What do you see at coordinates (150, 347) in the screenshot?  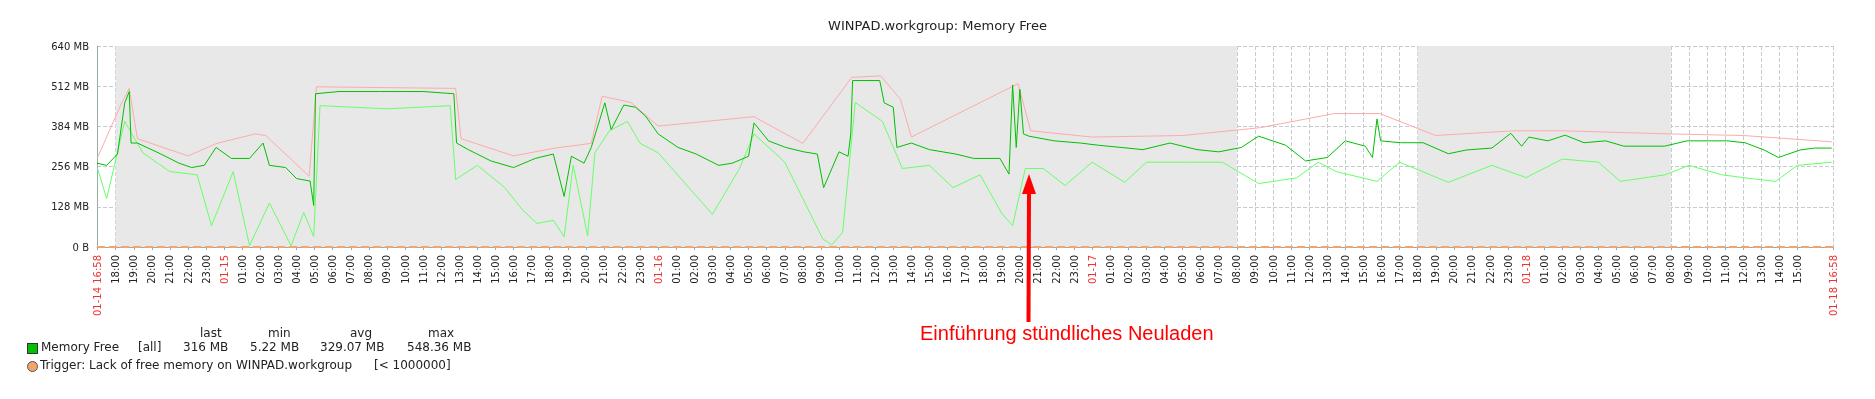 I see `text: [all]` at bounding box center [150, 347].